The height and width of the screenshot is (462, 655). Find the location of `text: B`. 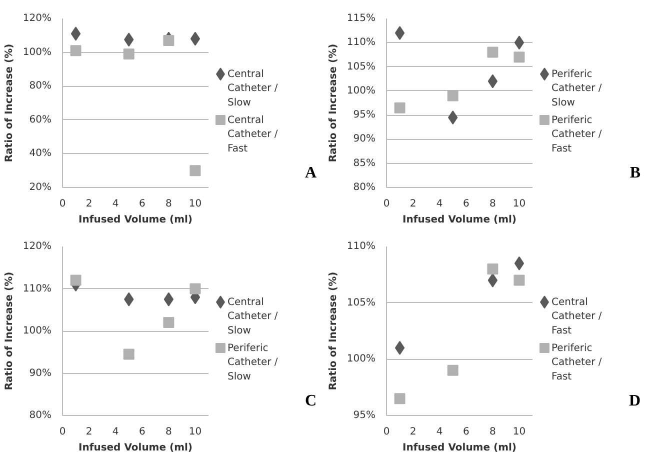

text: B is located at coordinates (635, 173).